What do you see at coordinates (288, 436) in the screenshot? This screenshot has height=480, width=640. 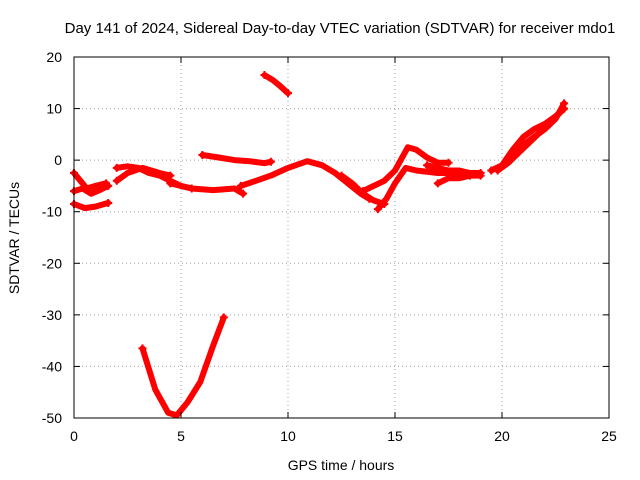 I see `x-tick-label: 10` at bounding box center [288, 436].